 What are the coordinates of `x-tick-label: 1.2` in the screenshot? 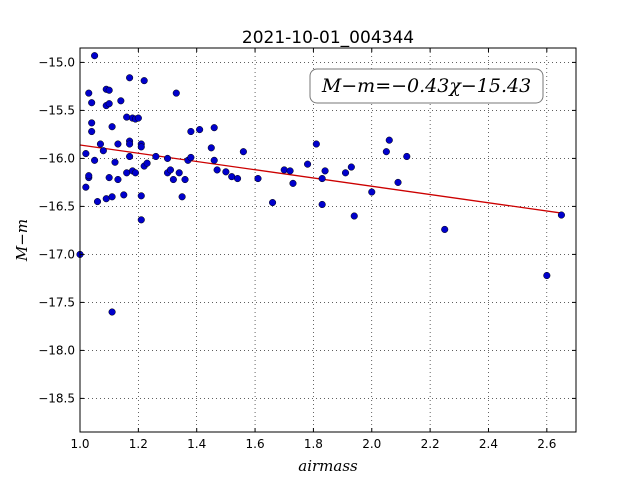 It's located at (138, 444).